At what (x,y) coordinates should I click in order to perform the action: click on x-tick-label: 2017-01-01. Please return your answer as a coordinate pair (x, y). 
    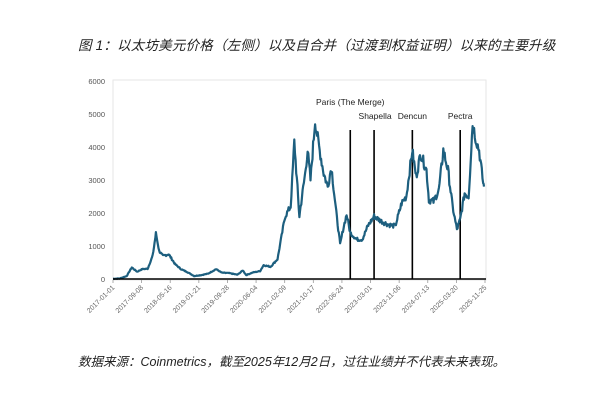
    Looking at the image, I should click on (101, 299).